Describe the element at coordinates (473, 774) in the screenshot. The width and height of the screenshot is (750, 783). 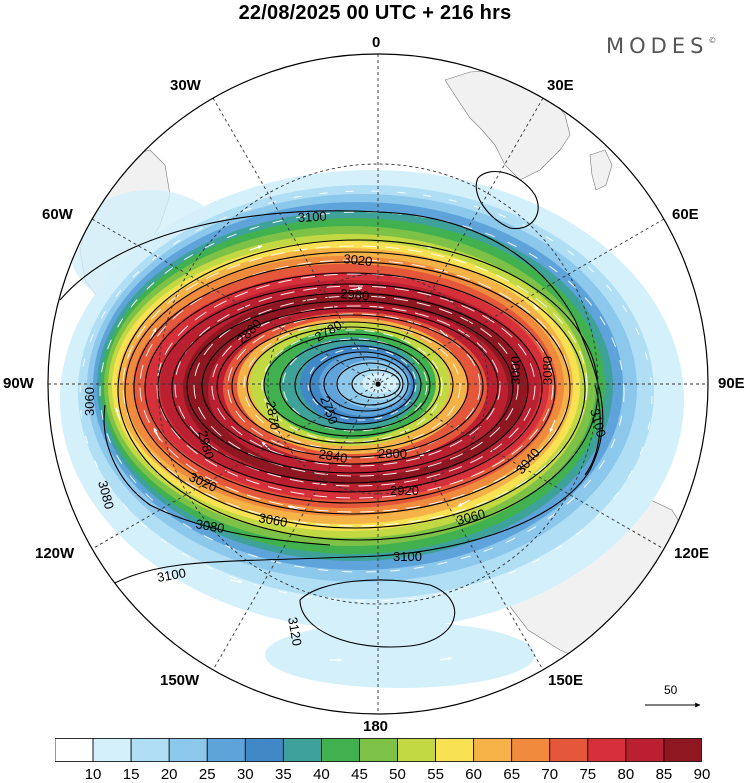
I see `colorbar-tick-label: 60` at that location.